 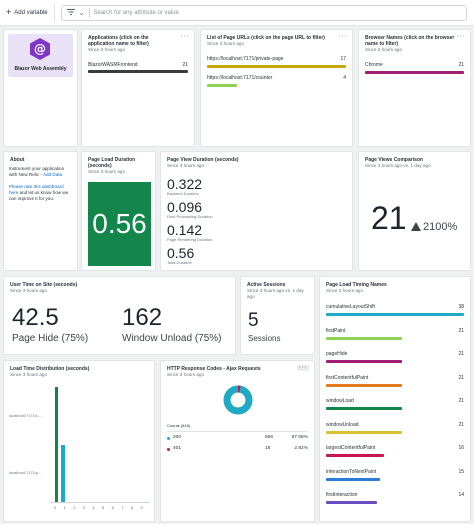 What do you see at coordinates (337, 354) in the screenshot?
I see `timing-name: pageHide` at bounding box center [337, 354].